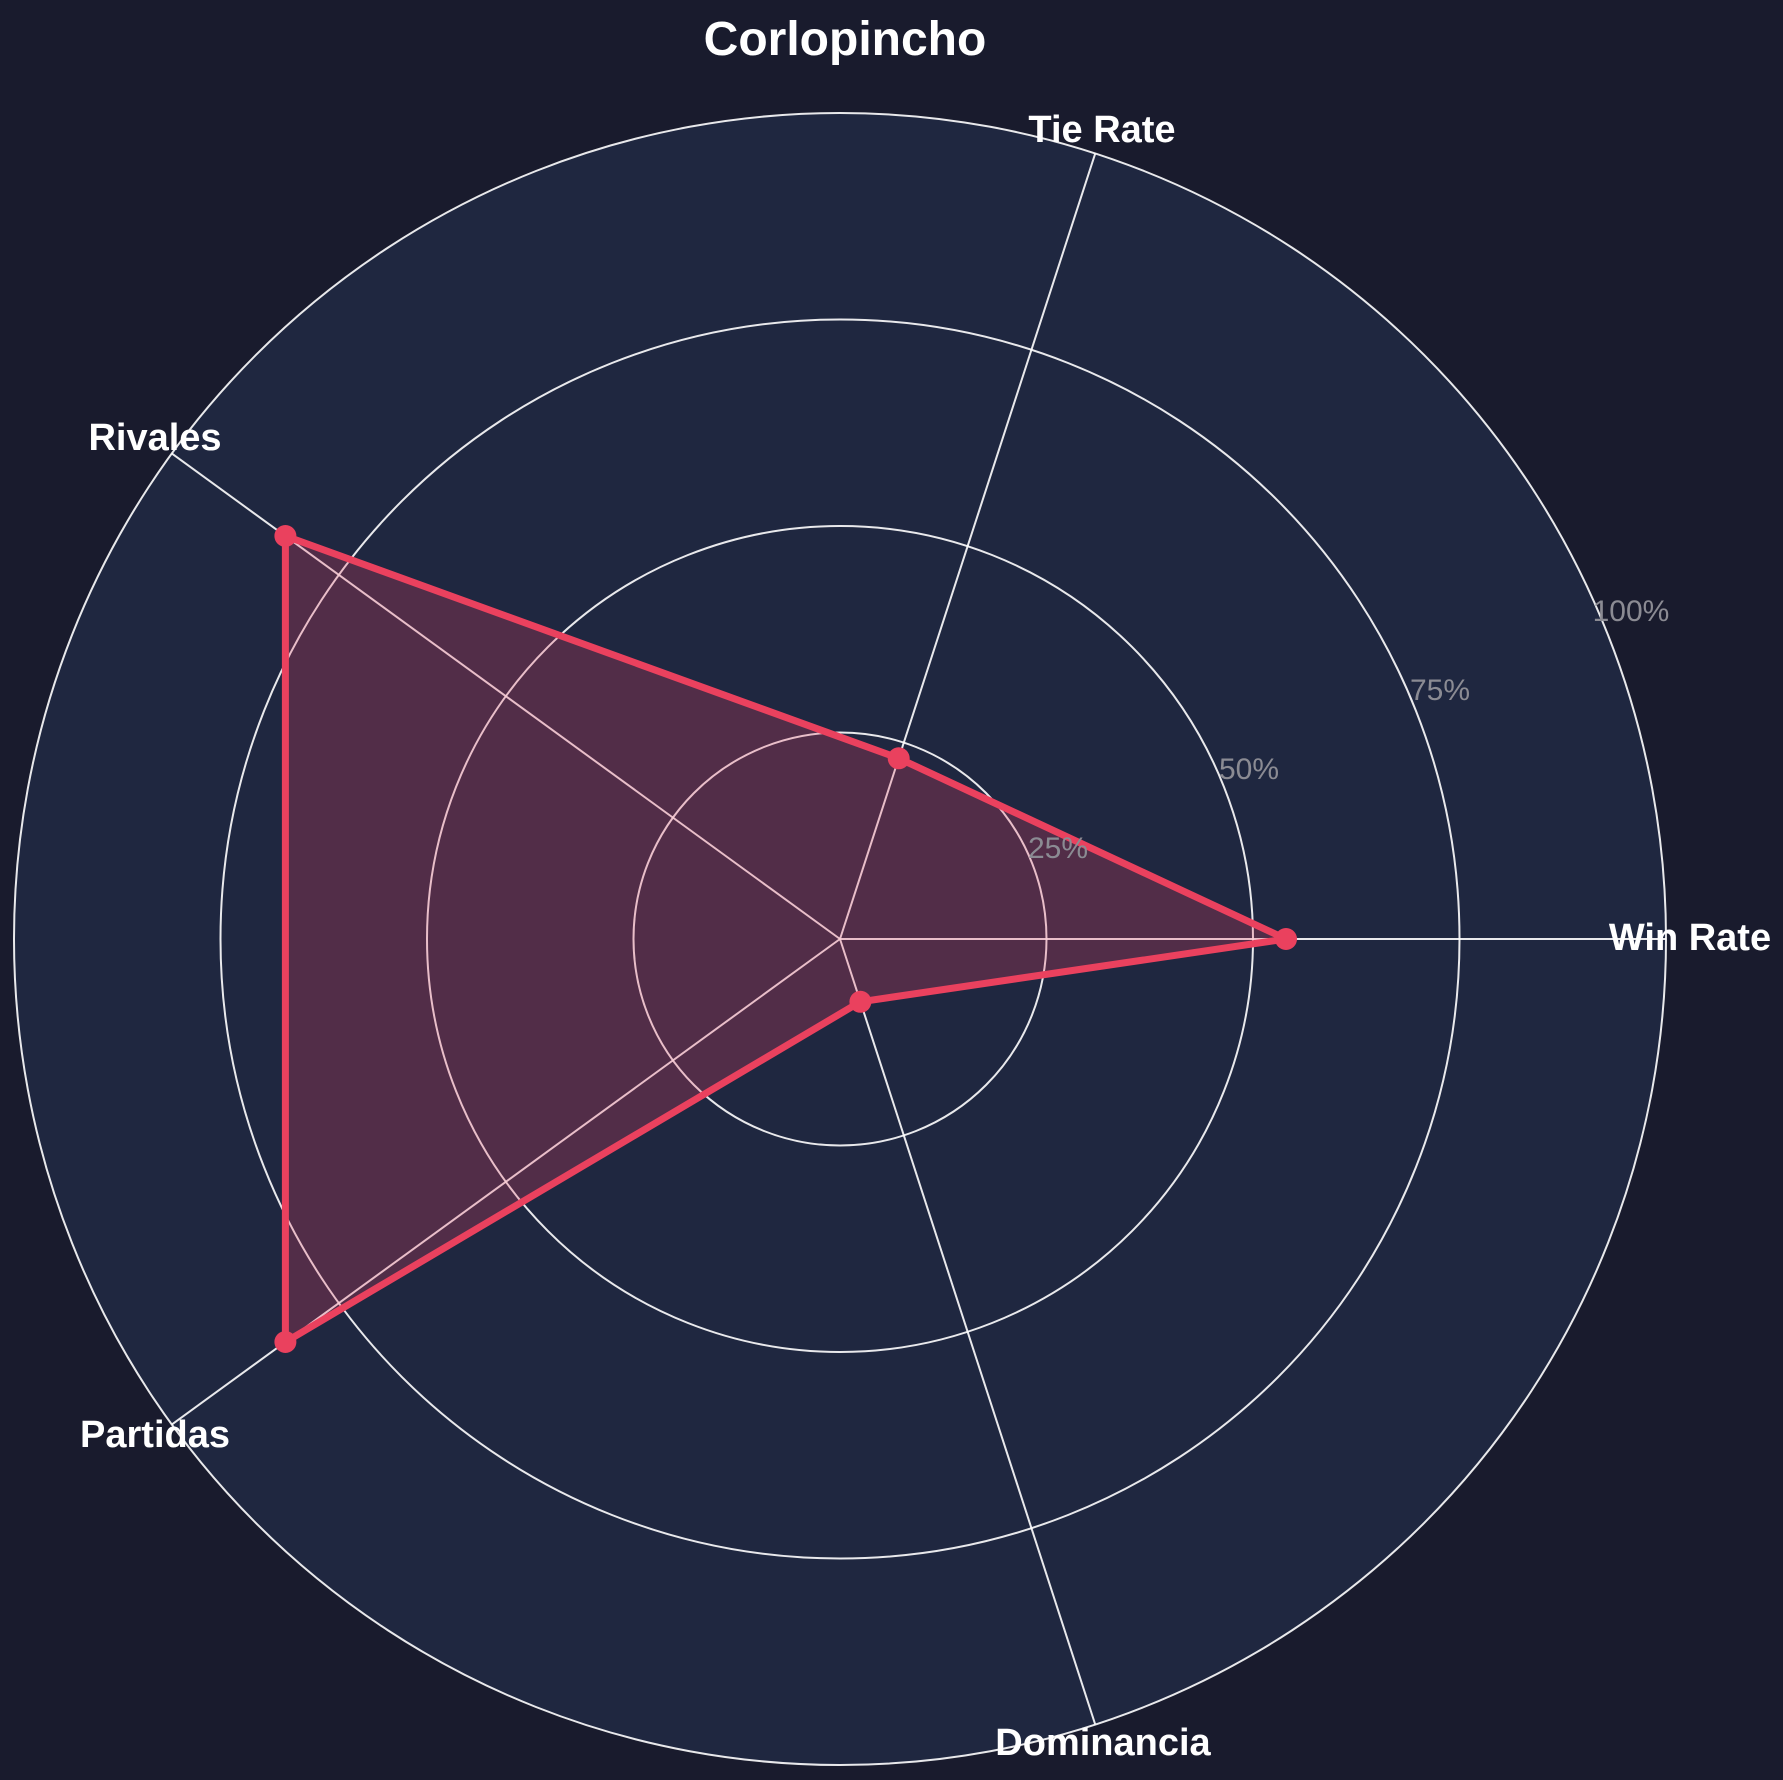  What do you see at coordinates (1101, 130) in the screenshot?
I see `axis-category-label: Tie Rate` at bounding box center [1101, 130].